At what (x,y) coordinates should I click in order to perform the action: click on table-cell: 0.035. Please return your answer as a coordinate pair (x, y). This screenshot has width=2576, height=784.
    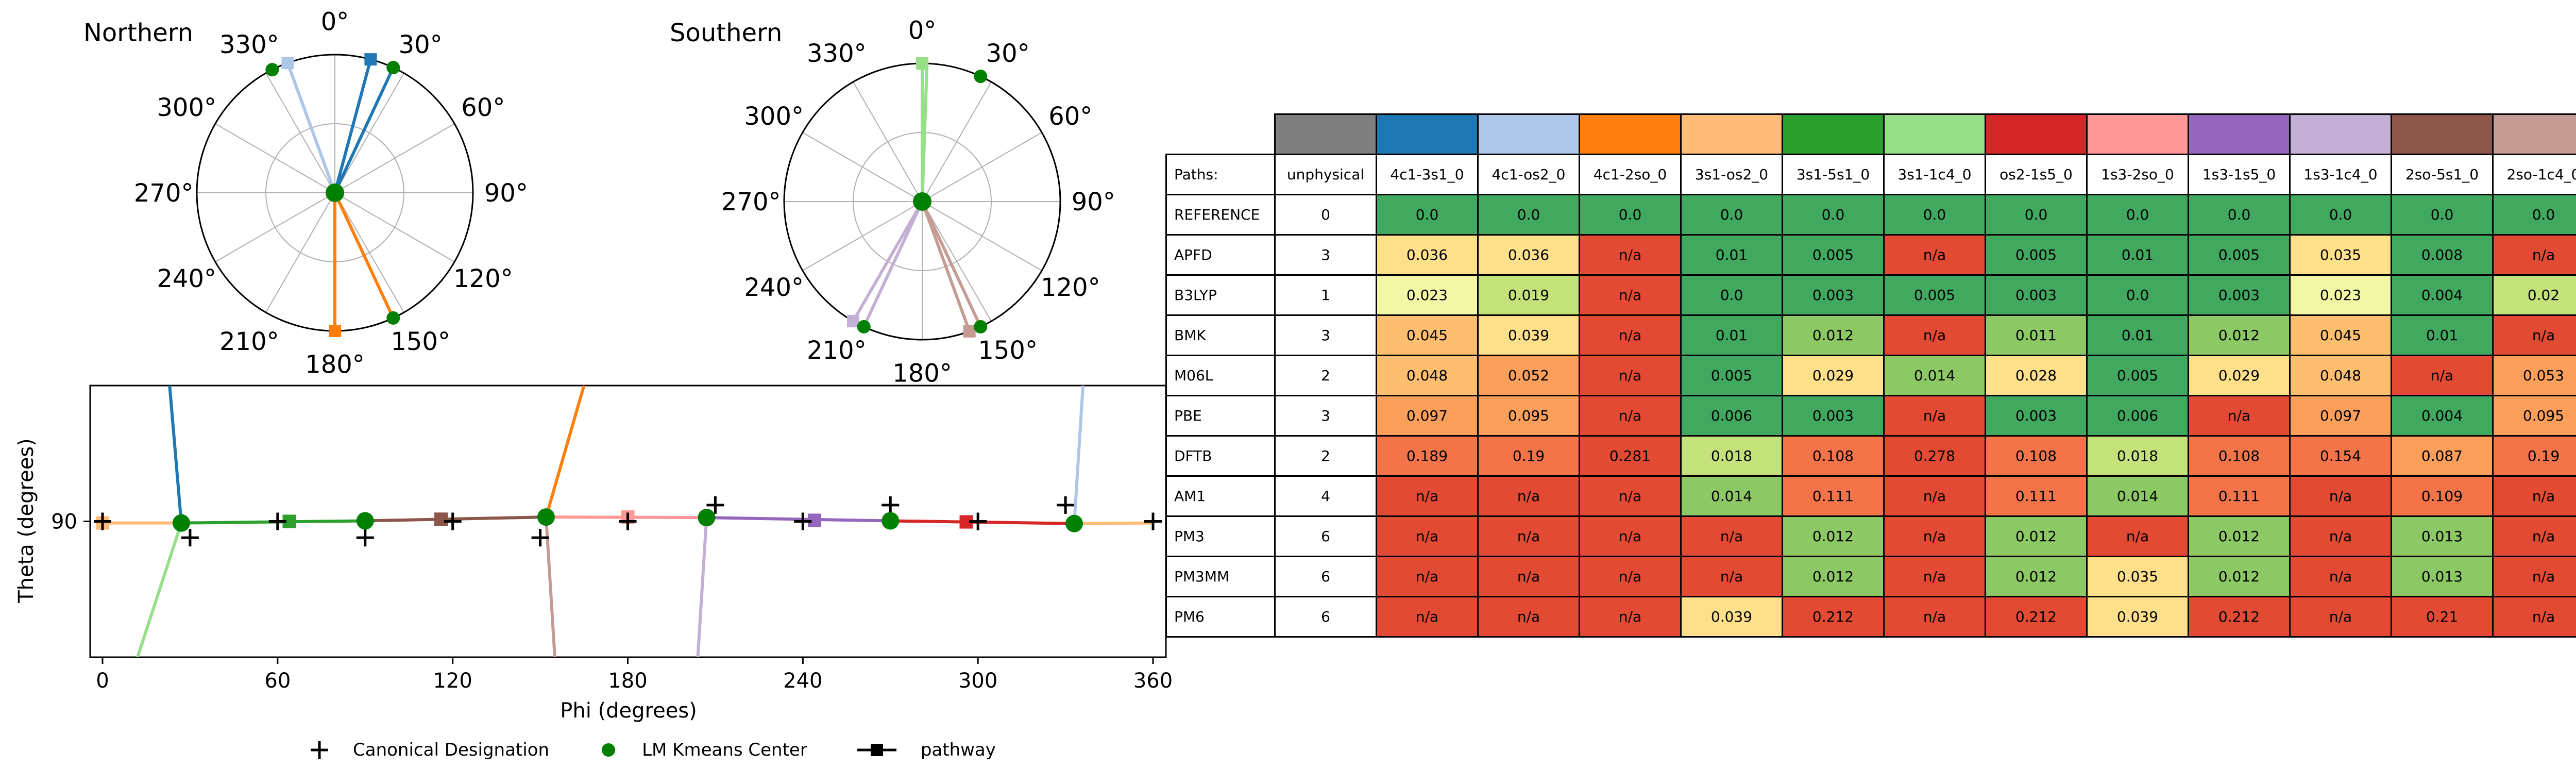
    Looking at the image, I should click on (2340, 255).